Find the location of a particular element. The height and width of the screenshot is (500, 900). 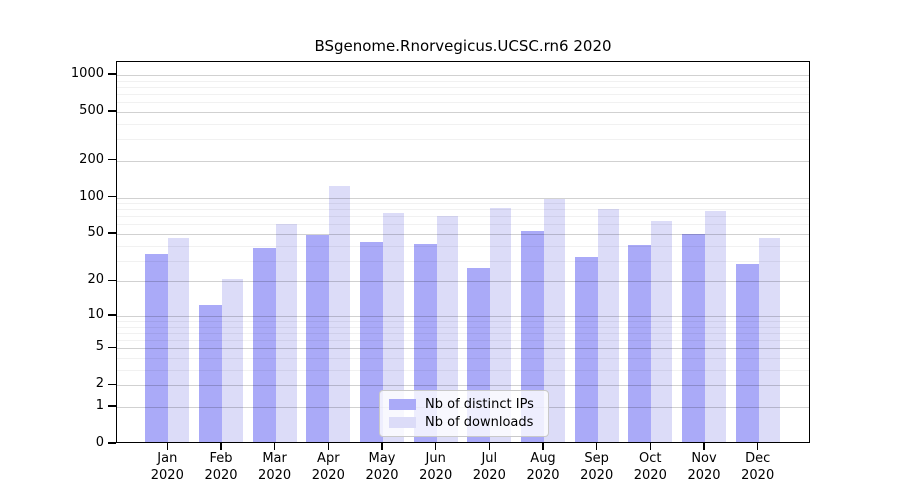

legend-swatch-distinct-ips is located at coordinates (402, 404).